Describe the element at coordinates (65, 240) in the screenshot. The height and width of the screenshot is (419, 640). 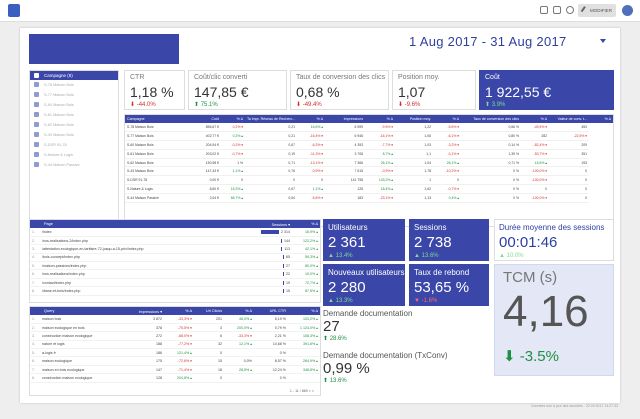
I see `page-path: /nos-realisations-2/index.php` at that location.